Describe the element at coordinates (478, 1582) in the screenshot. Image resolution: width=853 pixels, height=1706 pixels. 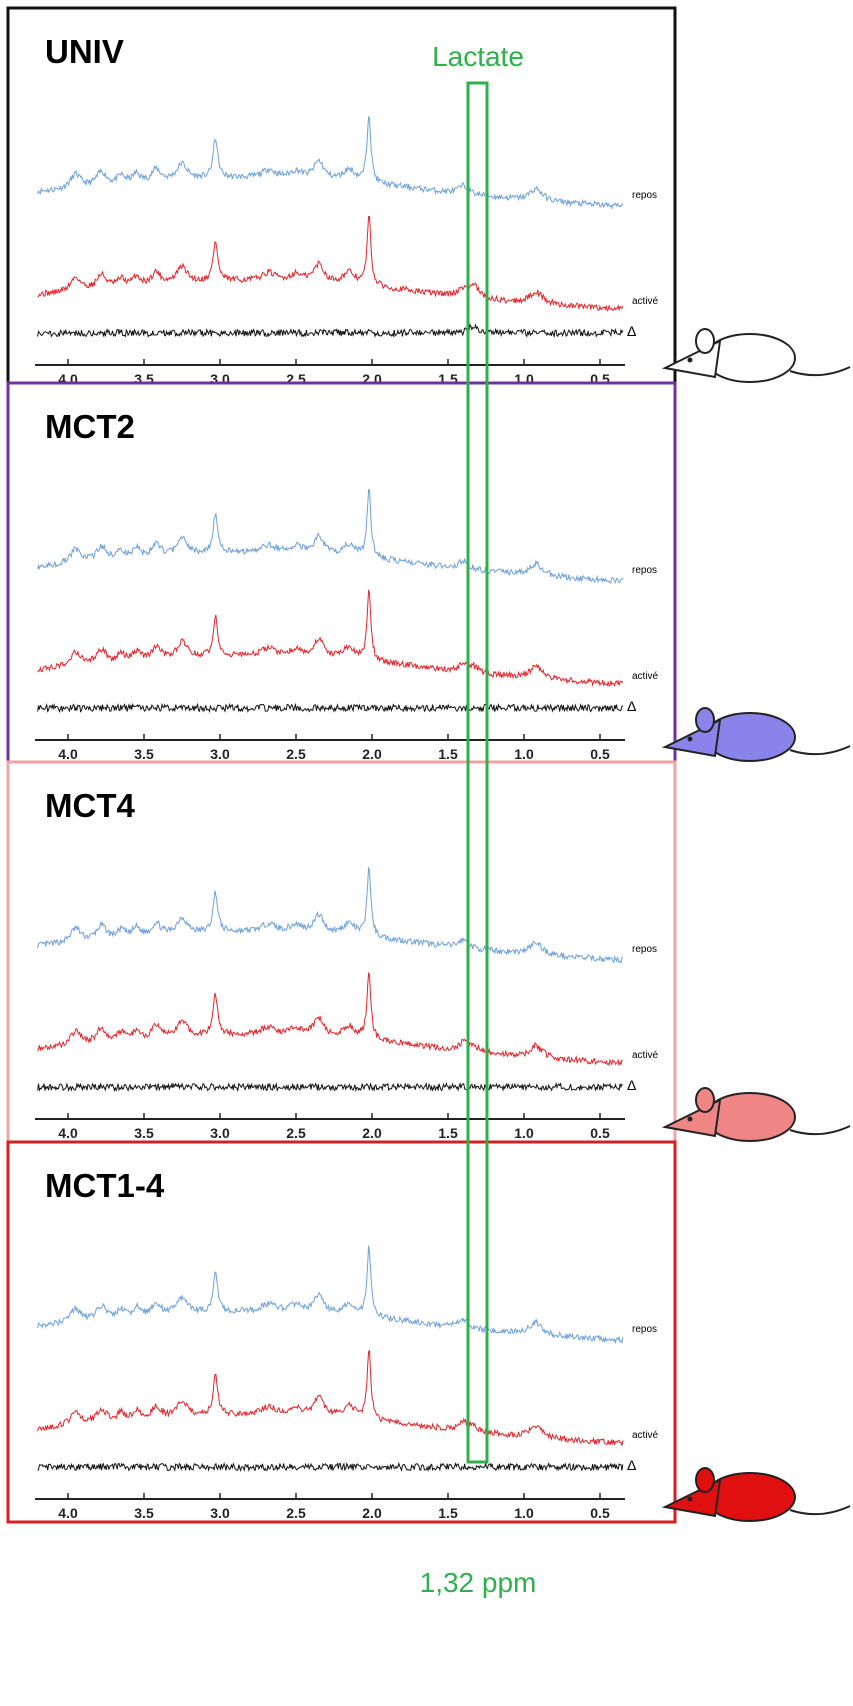
I see `ppm-label: 1,32 ppm` at that location.